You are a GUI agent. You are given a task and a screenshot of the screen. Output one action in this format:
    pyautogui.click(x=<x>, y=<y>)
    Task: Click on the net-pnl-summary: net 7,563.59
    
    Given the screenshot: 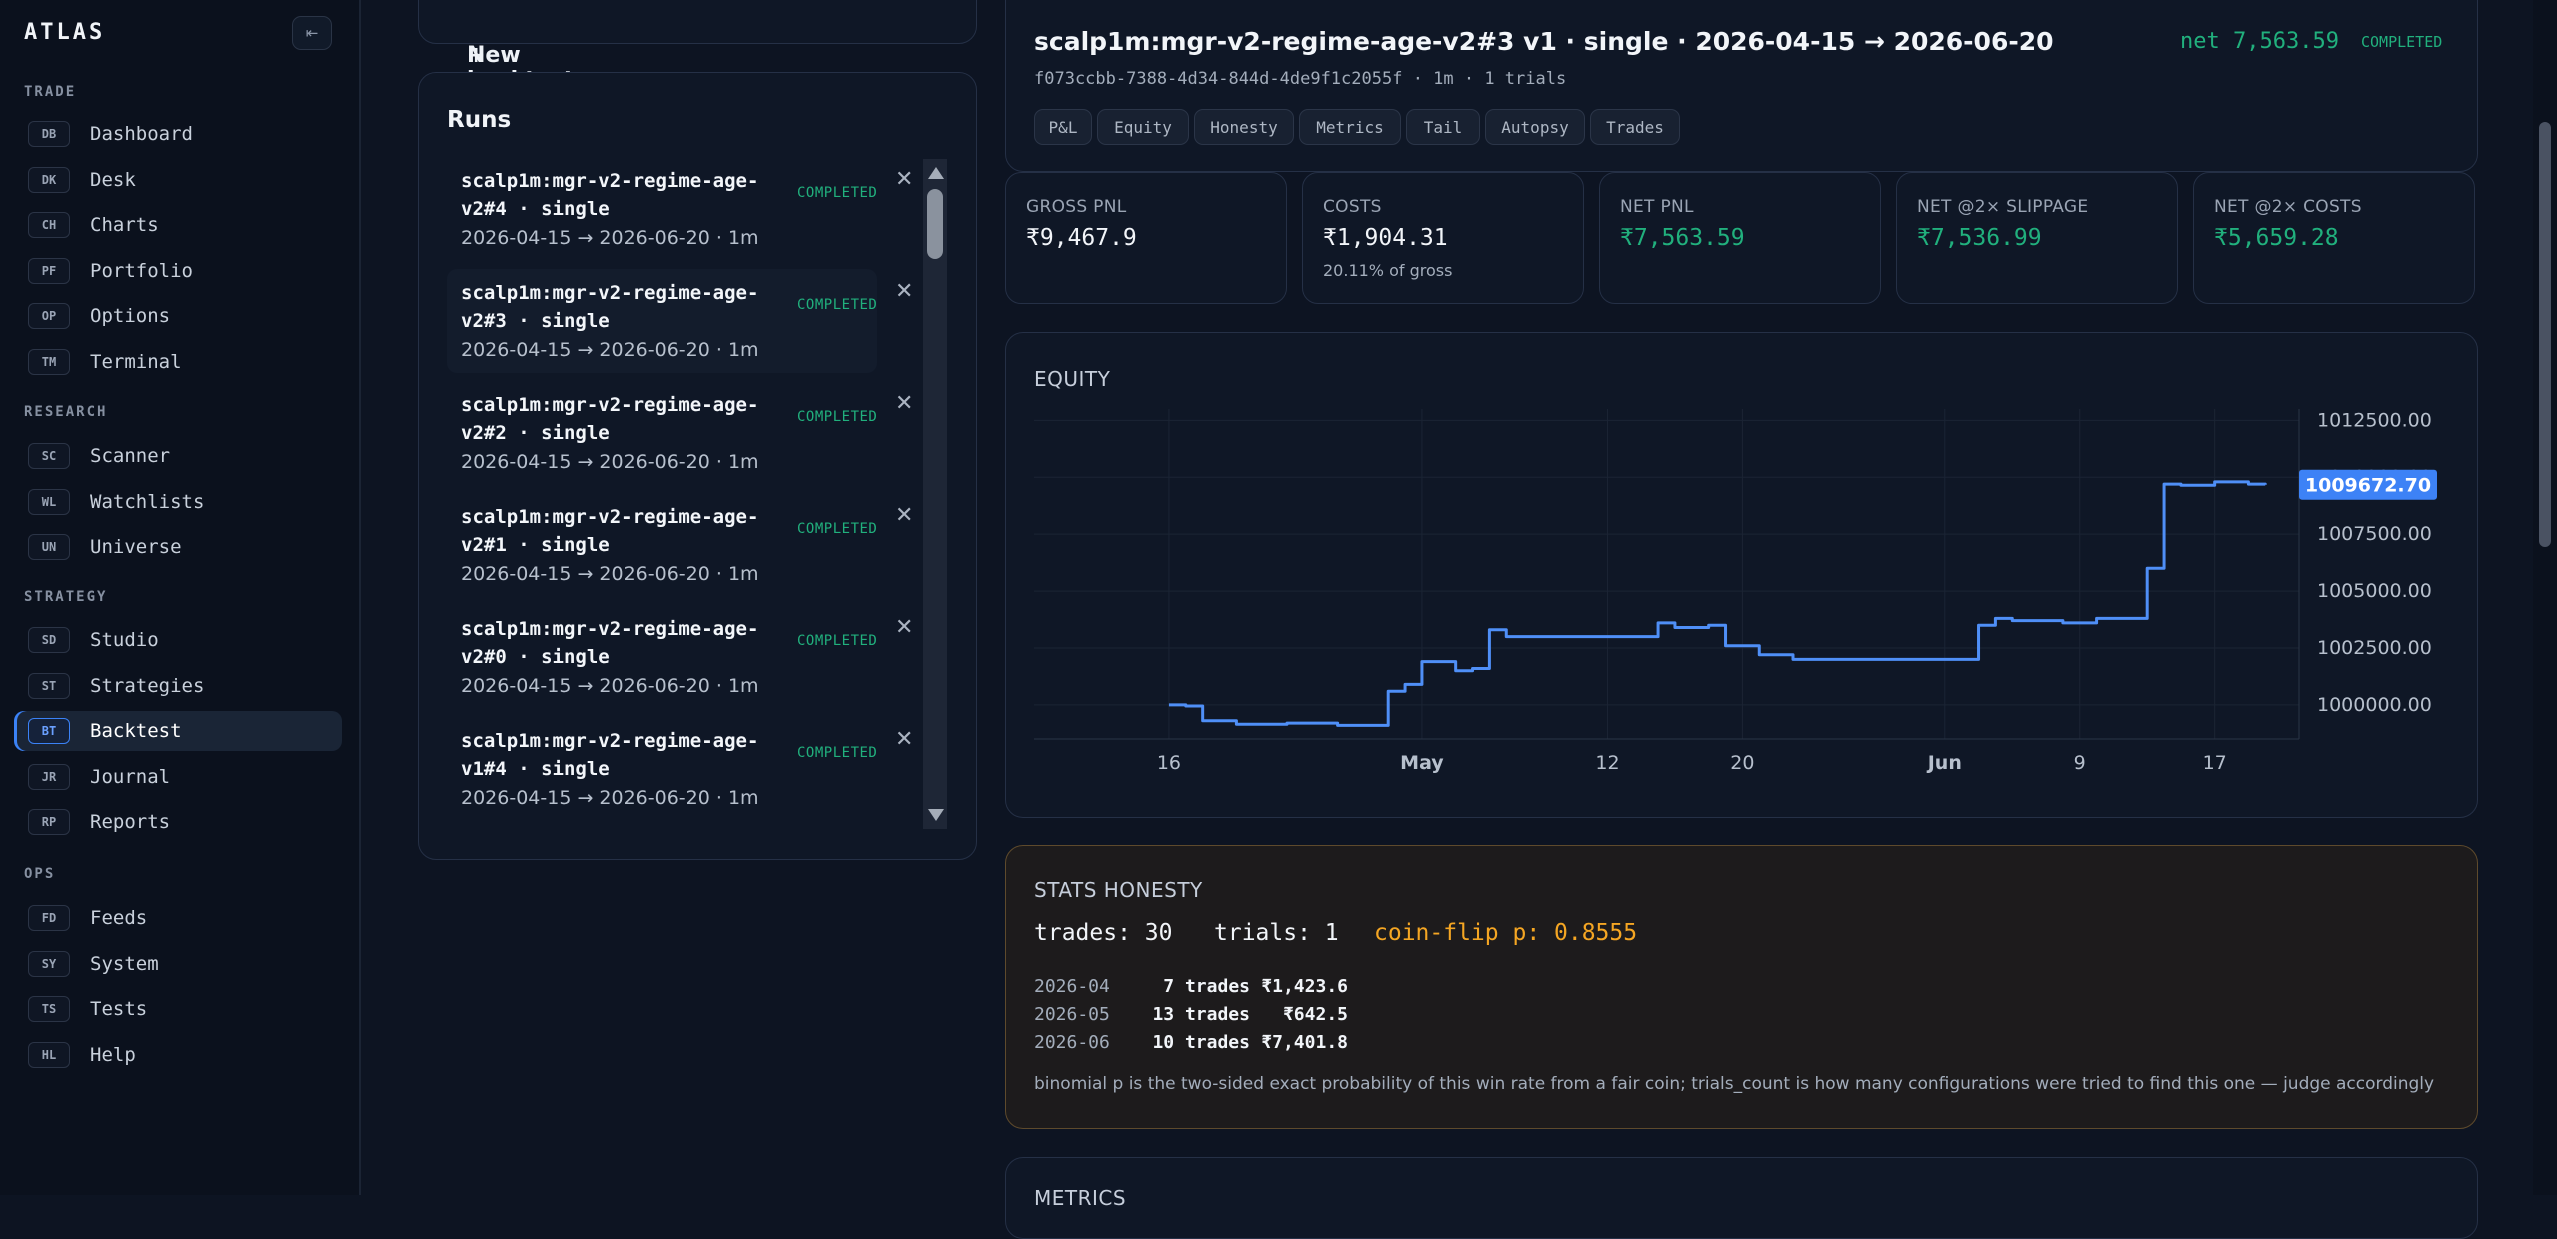 What is the action you would take?
    pyautogui.click(x=2259, y=41)
    